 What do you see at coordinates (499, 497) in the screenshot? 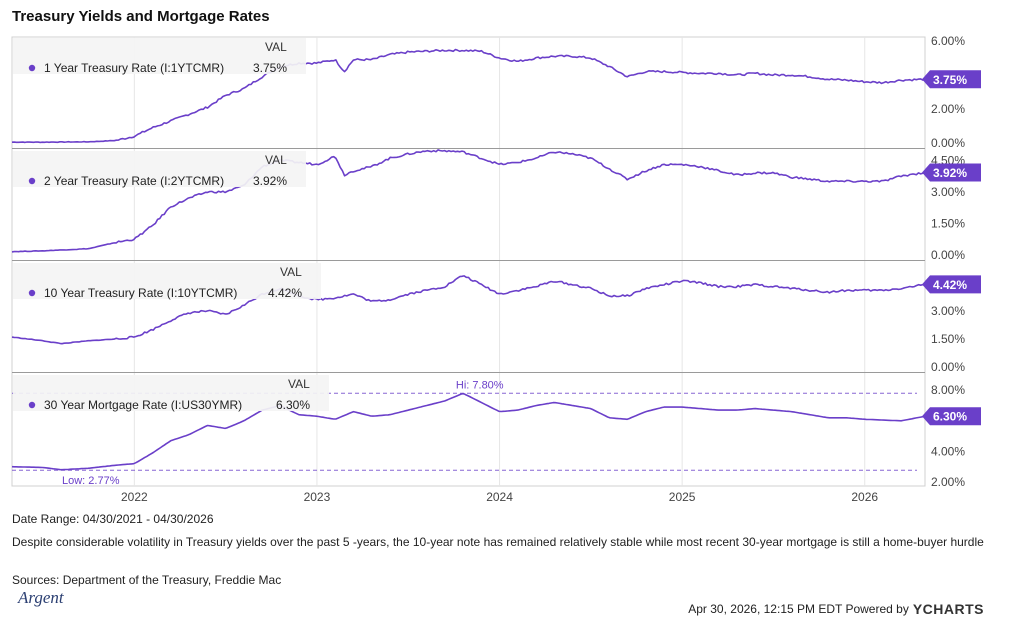
I see `x-tick-label: 2024` at bounding box center [499, 497].